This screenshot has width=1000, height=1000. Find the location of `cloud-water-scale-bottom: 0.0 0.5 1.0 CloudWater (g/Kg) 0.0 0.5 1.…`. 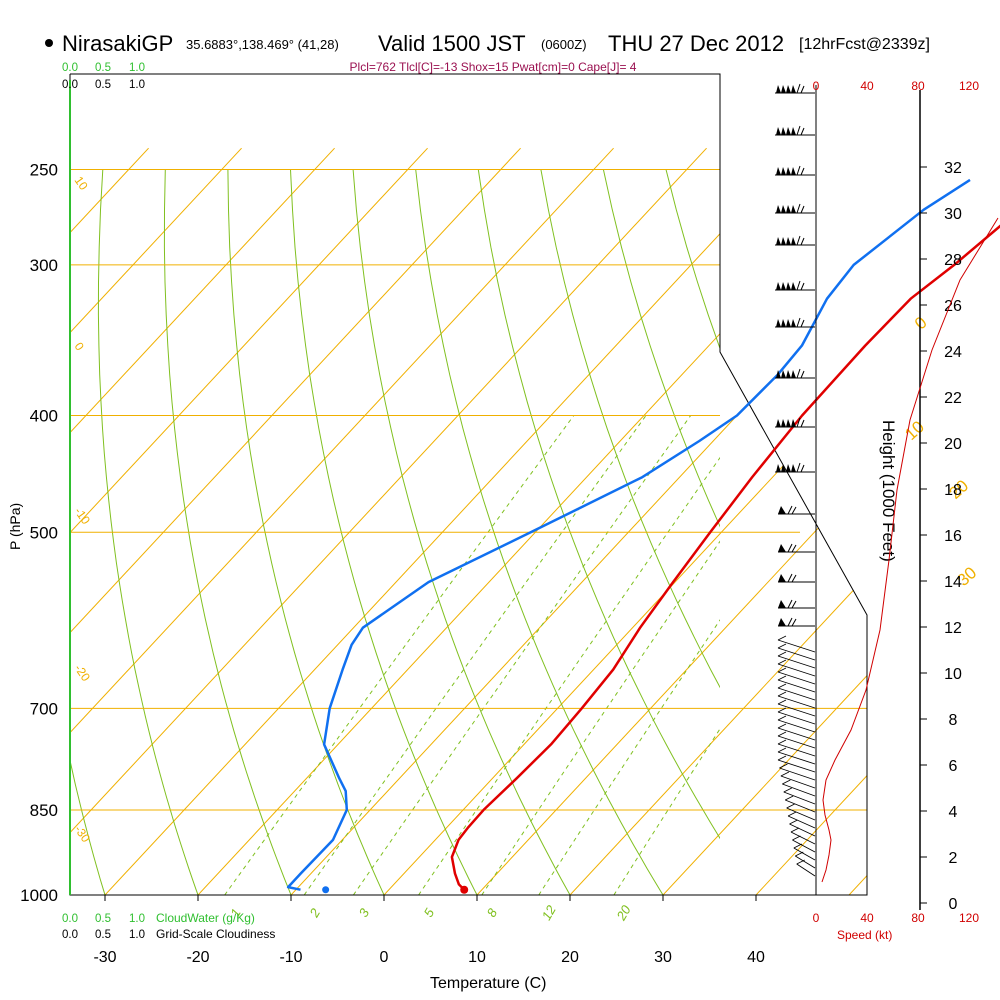

cloud-water-scale-bottom: 0.0 0.5 1.0 CloudWater (g/Kg) 0.0 0.5 1.… is located at coordinates (168, 926).